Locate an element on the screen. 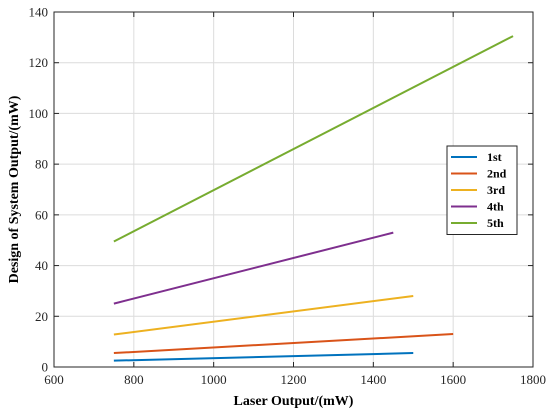 The image size is (550, 418). y-tick-label: 80 is located at coordinates (41, 164).